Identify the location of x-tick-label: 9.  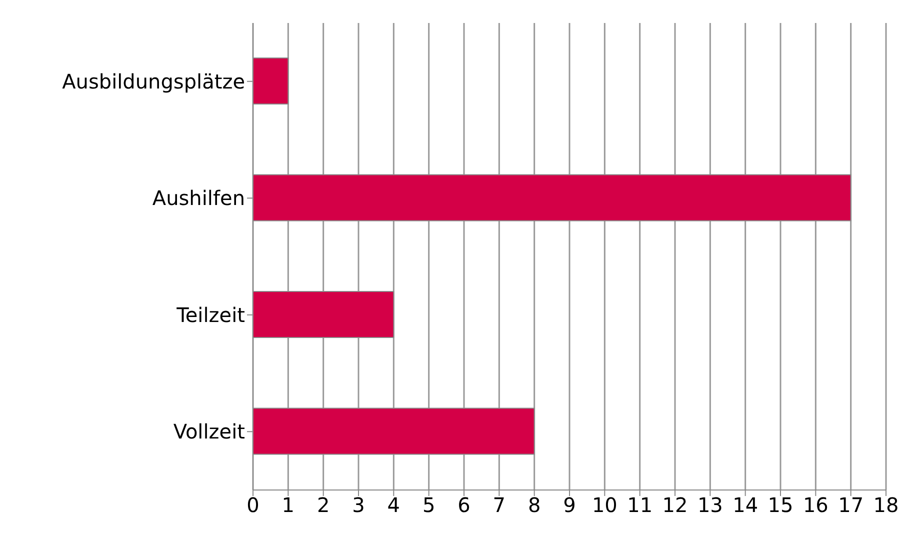
(569, 505).